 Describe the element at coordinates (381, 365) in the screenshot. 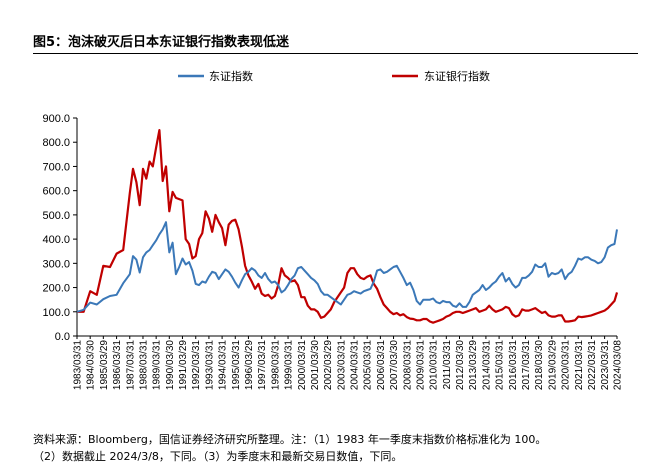

I see `x-tick-label: 2006/03/31` at that location.